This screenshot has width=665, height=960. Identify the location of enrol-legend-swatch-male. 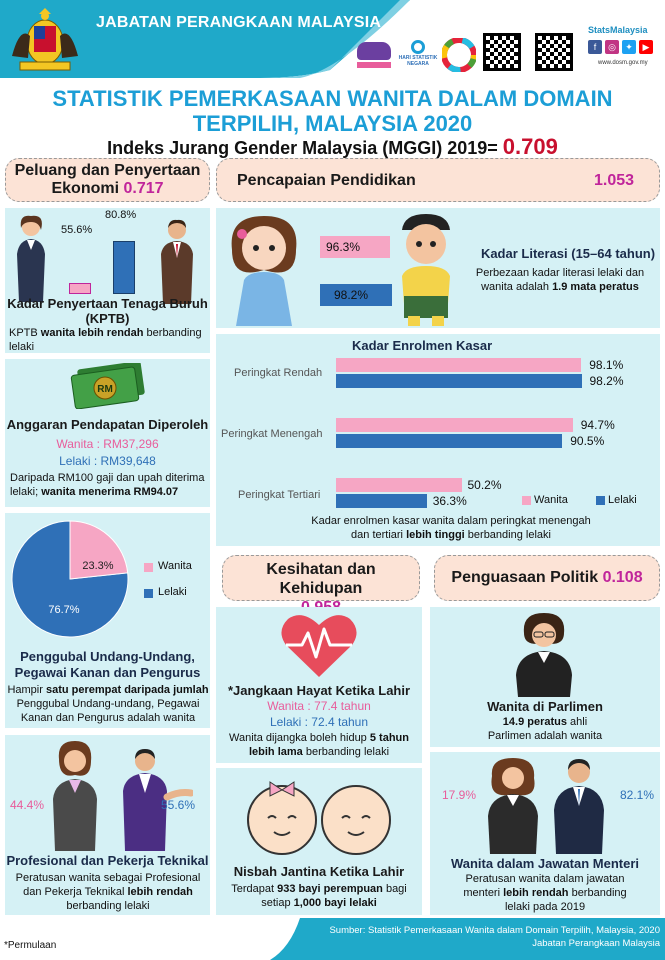
(600, 500).